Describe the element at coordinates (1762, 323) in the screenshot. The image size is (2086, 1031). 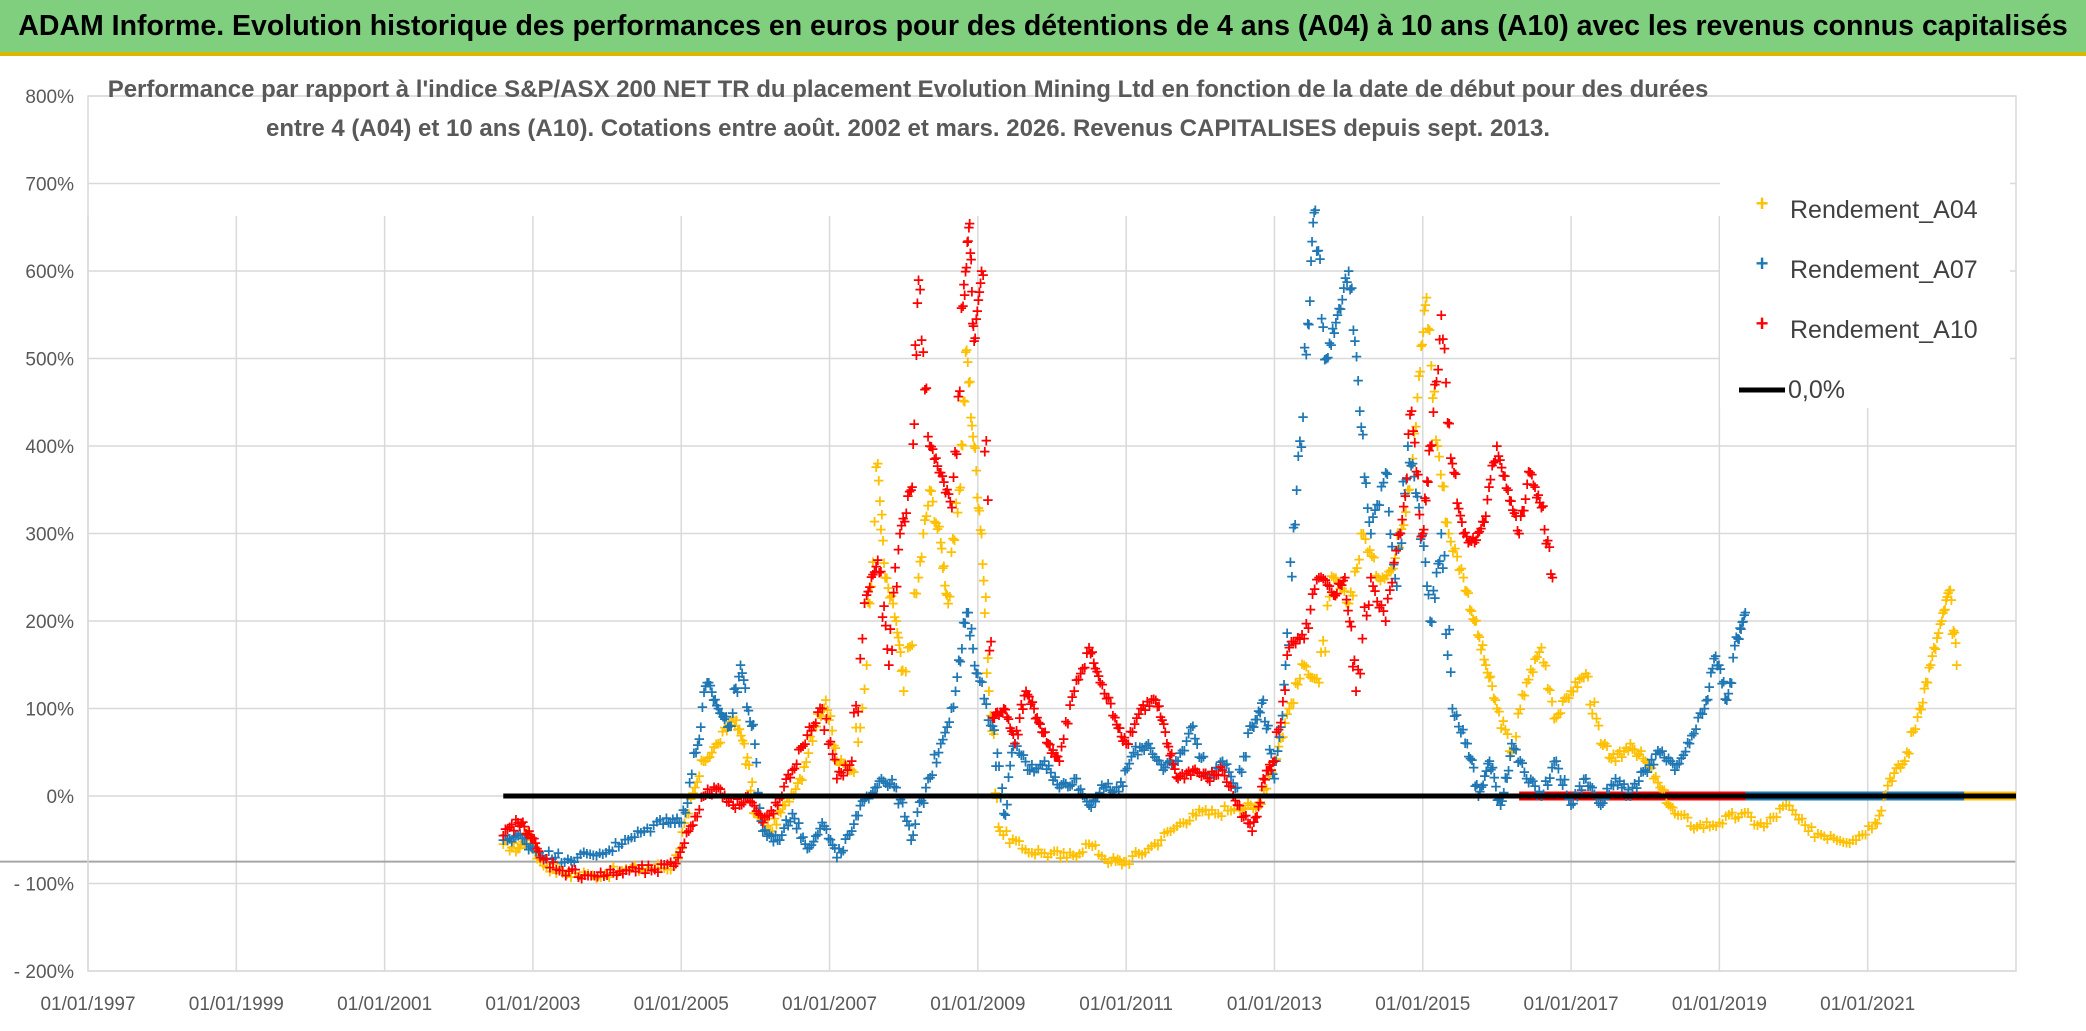
I see `legend-marker-a10: +` at that location.